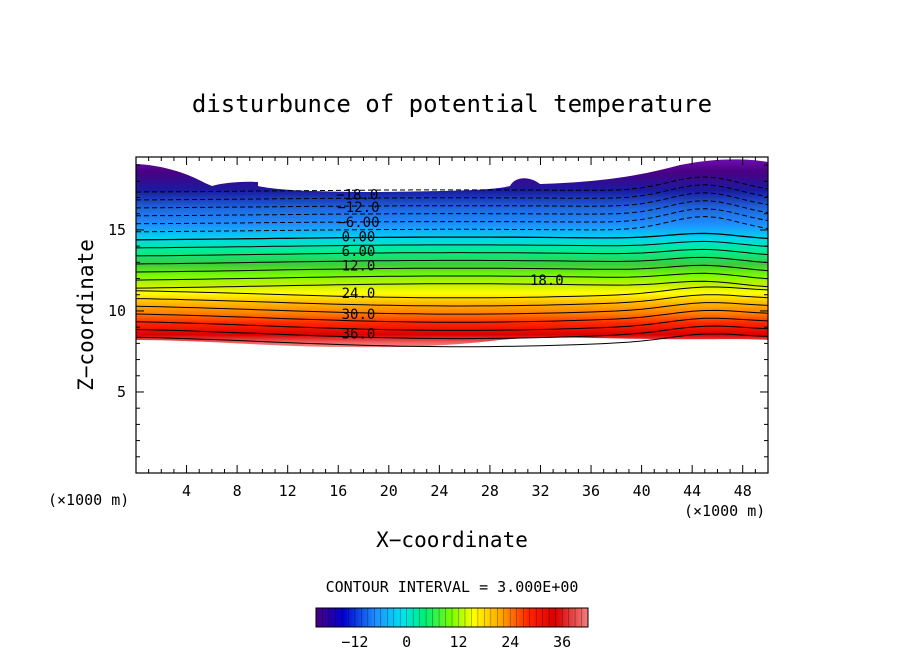  What do you see at coordinates (117, 230) in the screenshot?
I see `y-tick-label: 15` at bounding box center [117, 230].